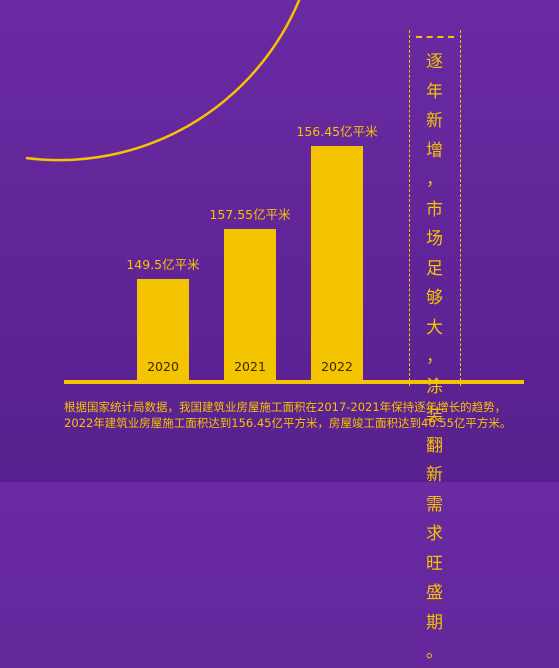 This screenshot has height=668, width=559. What do you see at coordinates (163, 329) in the screenshot?
I see `bar-2020` at bounding box center [163, 329].